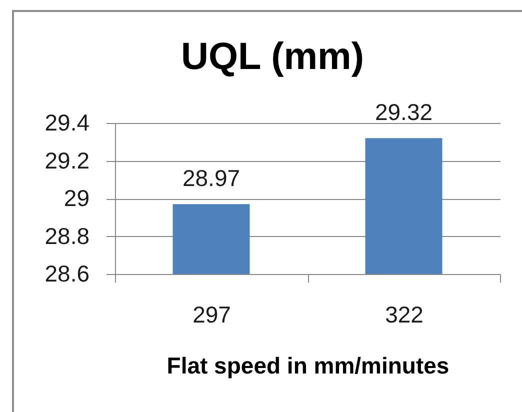 This screenshot has height=412, width=522. Describe the element at coordinates (211, 315) in the screenshot. I see `x-tick-label: 297` at that location.